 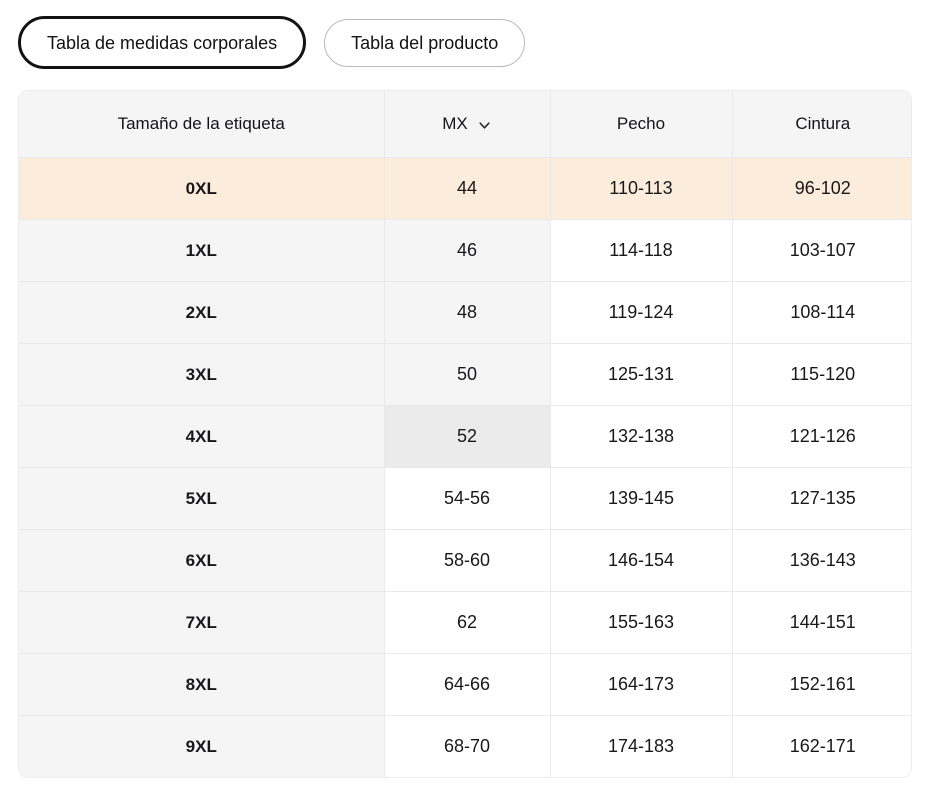 I want to click on size-cell: 2XL, so click(x=202, y=312).